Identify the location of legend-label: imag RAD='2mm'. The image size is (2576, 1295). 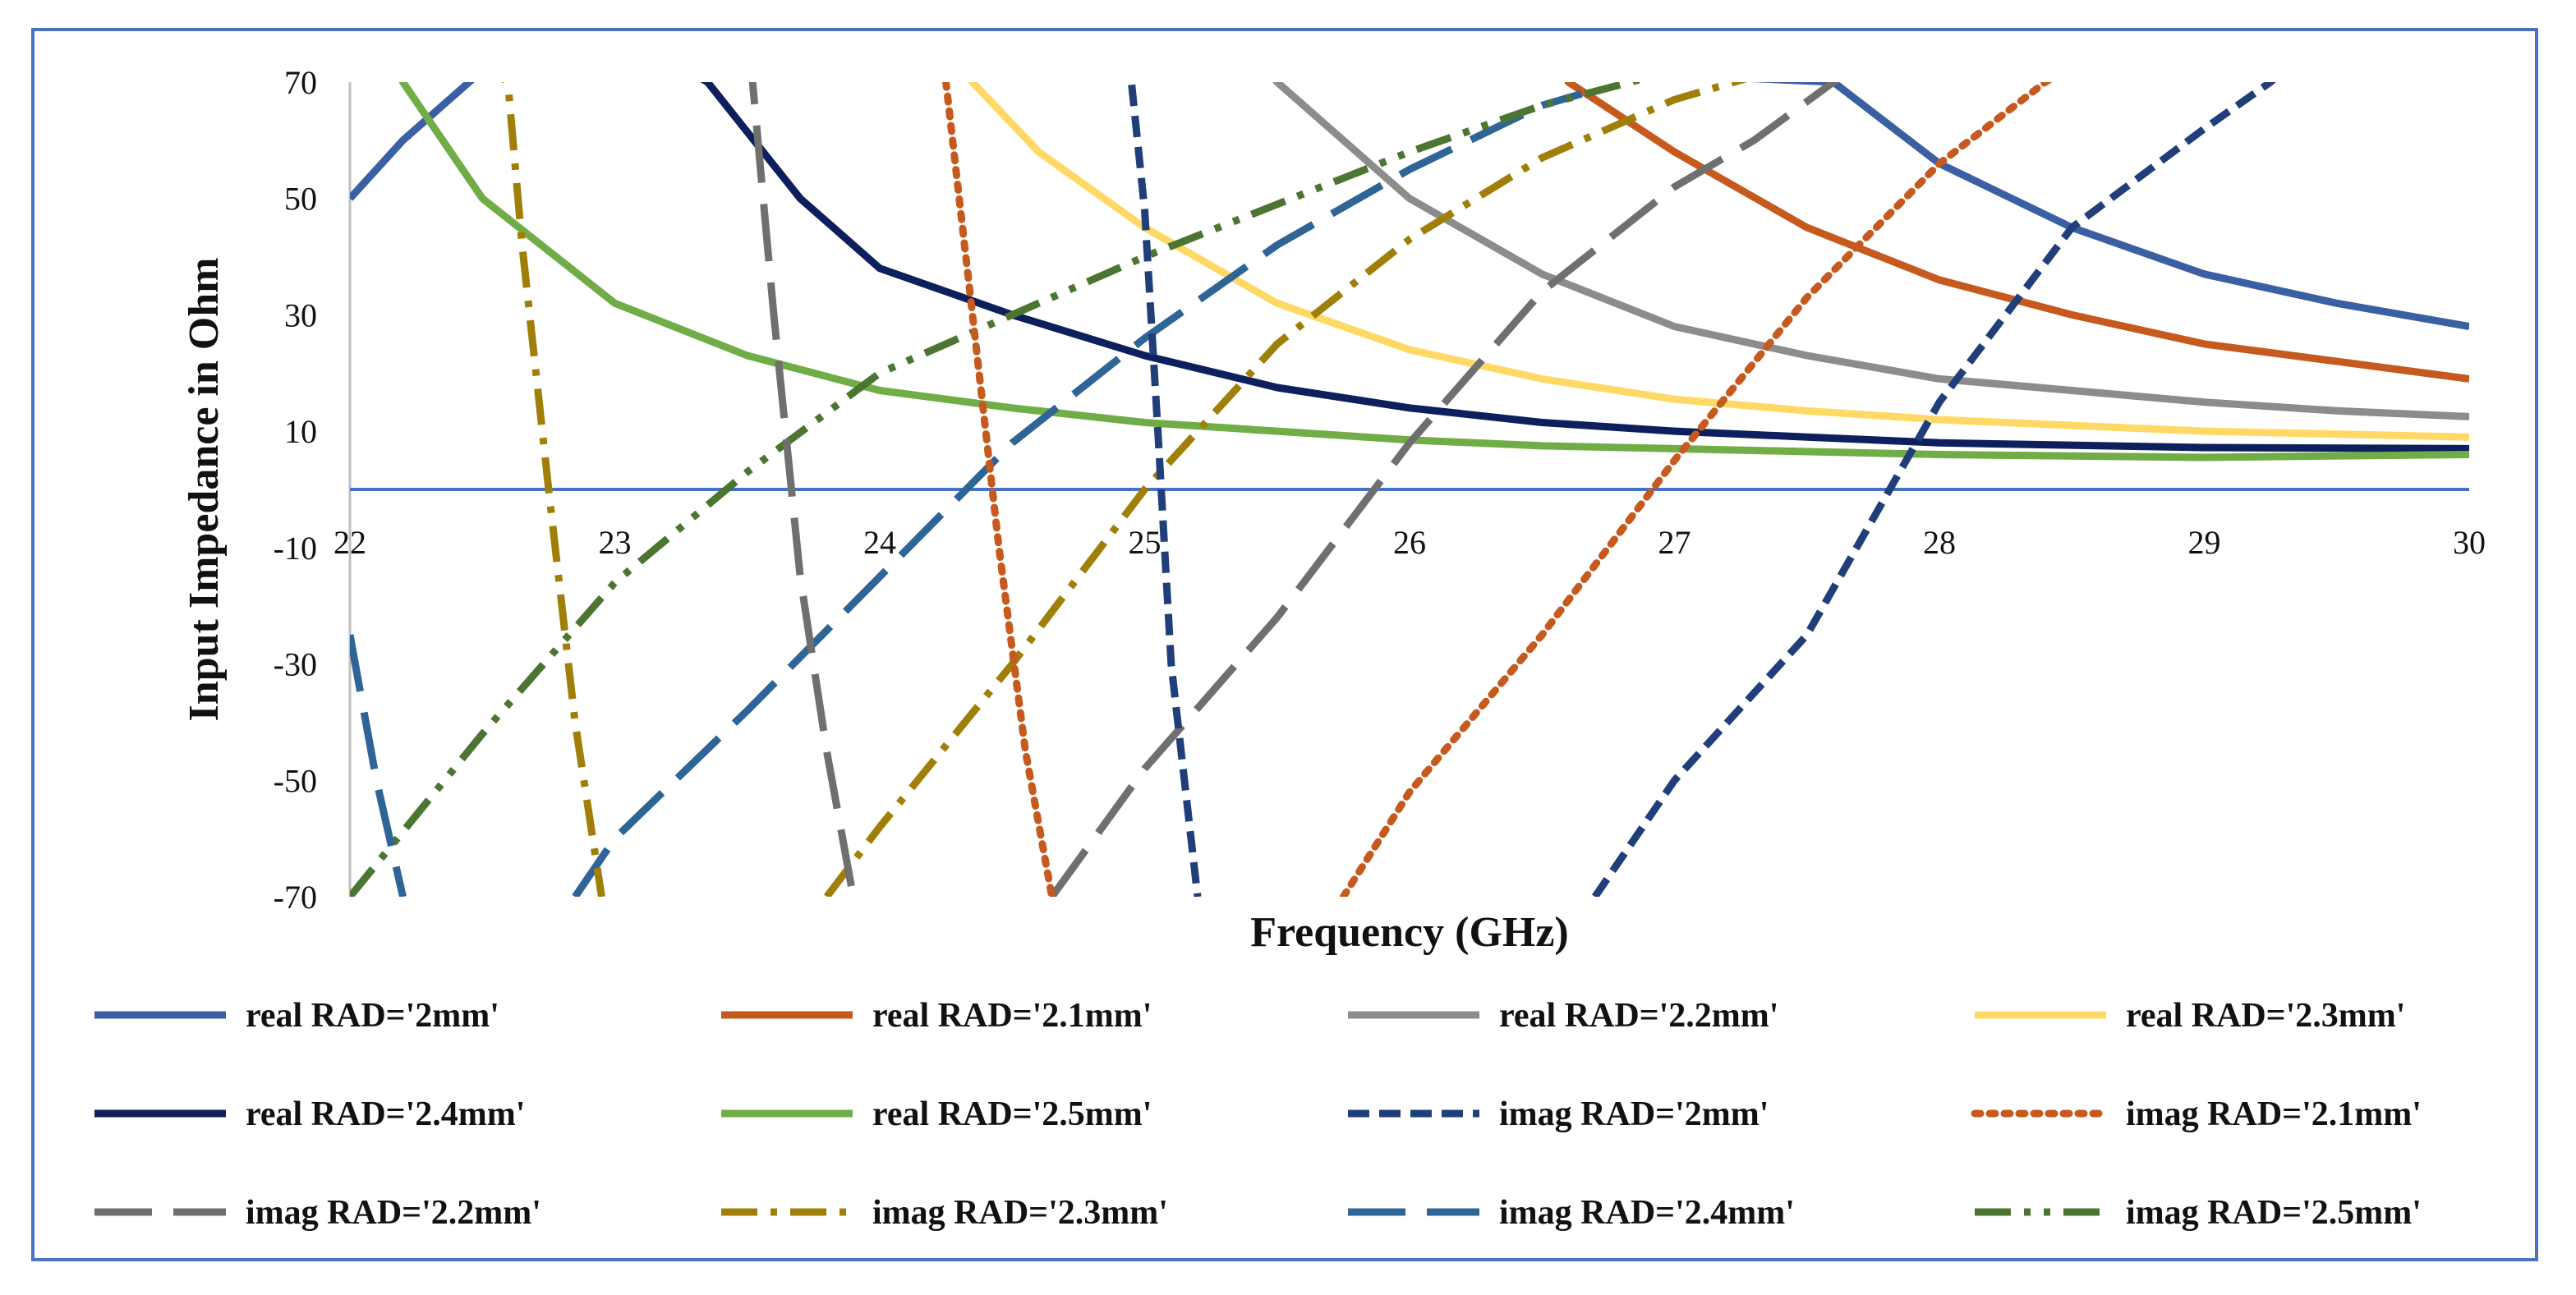
(1634, 1114).